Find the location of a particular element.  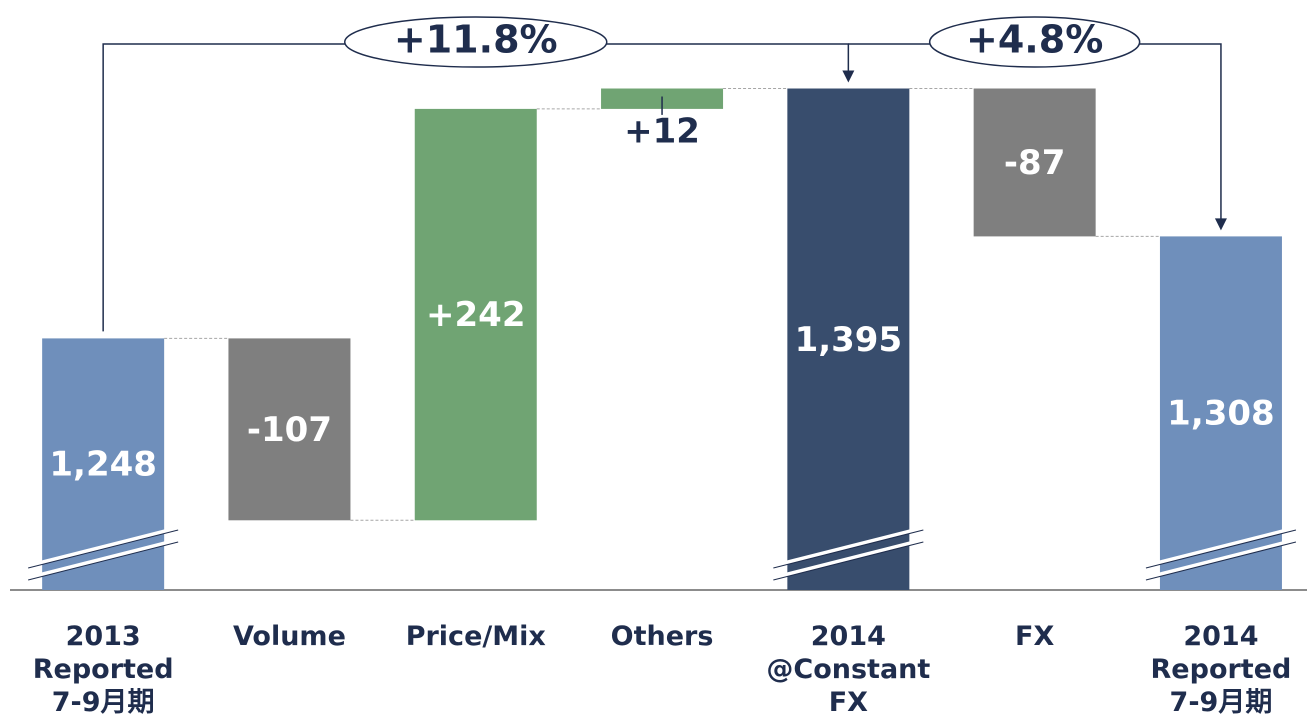

x-tick-label: Price/Mix is located at coordinates (475, 636).